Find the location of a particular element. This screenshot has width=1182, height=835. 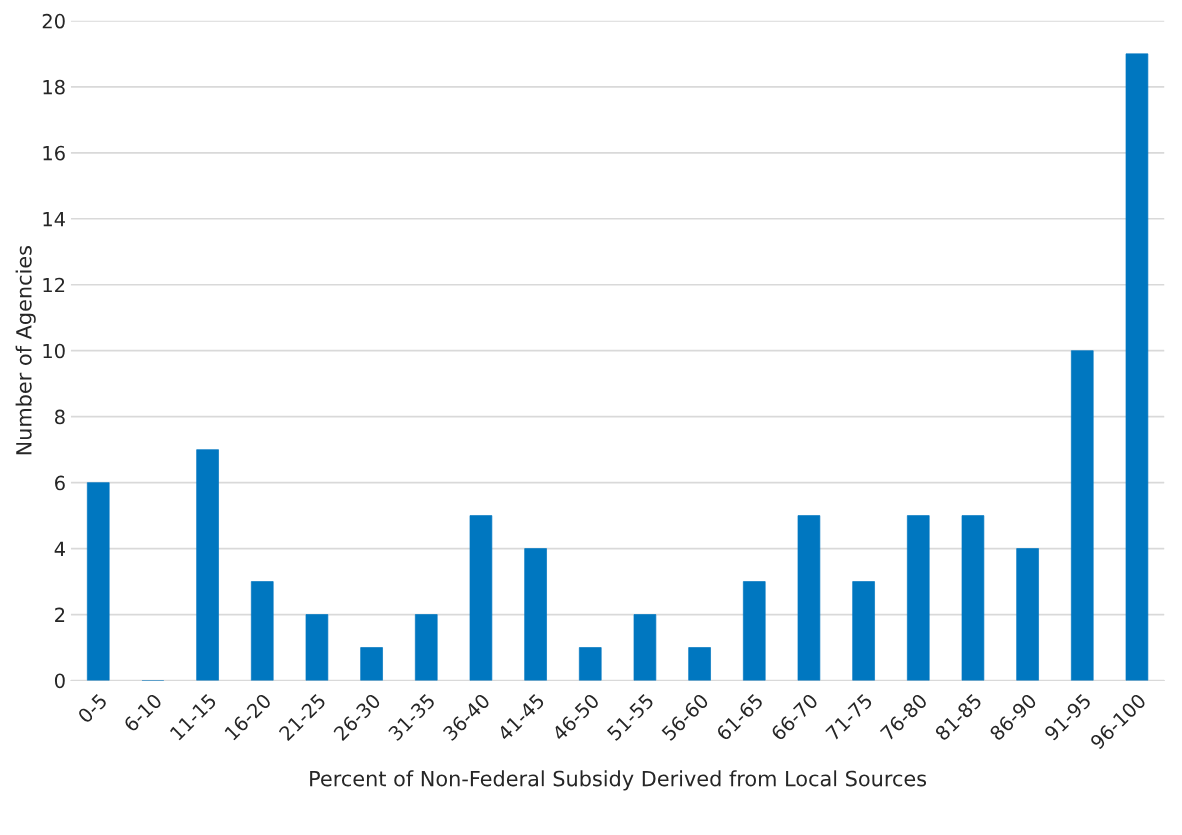

y-axis-title: Number of Agencies is located at coordinates (25, 350).